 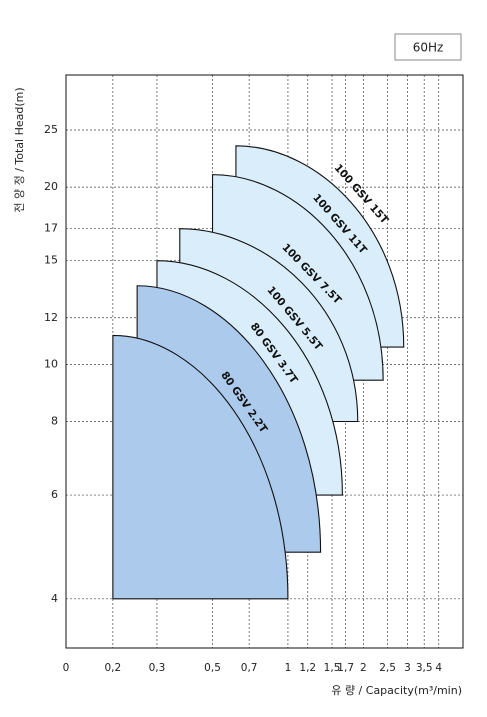 I want to click on x-axis-title: 유 량 / Capacity(m³/min), so click(x=396, y=690).